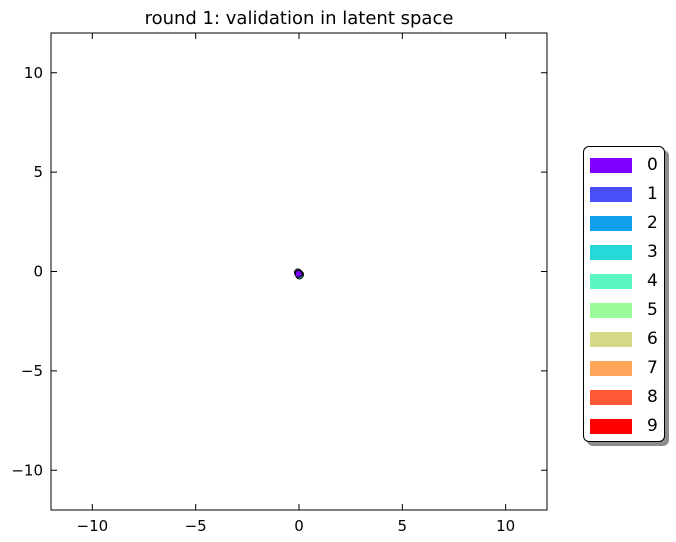 This screenshot has width=676, height=542. What do you see at coordinates (299, 18) in the screenshot?
I see `chart-title: round 1: validation in latent space` at bounding box center [299, 18].